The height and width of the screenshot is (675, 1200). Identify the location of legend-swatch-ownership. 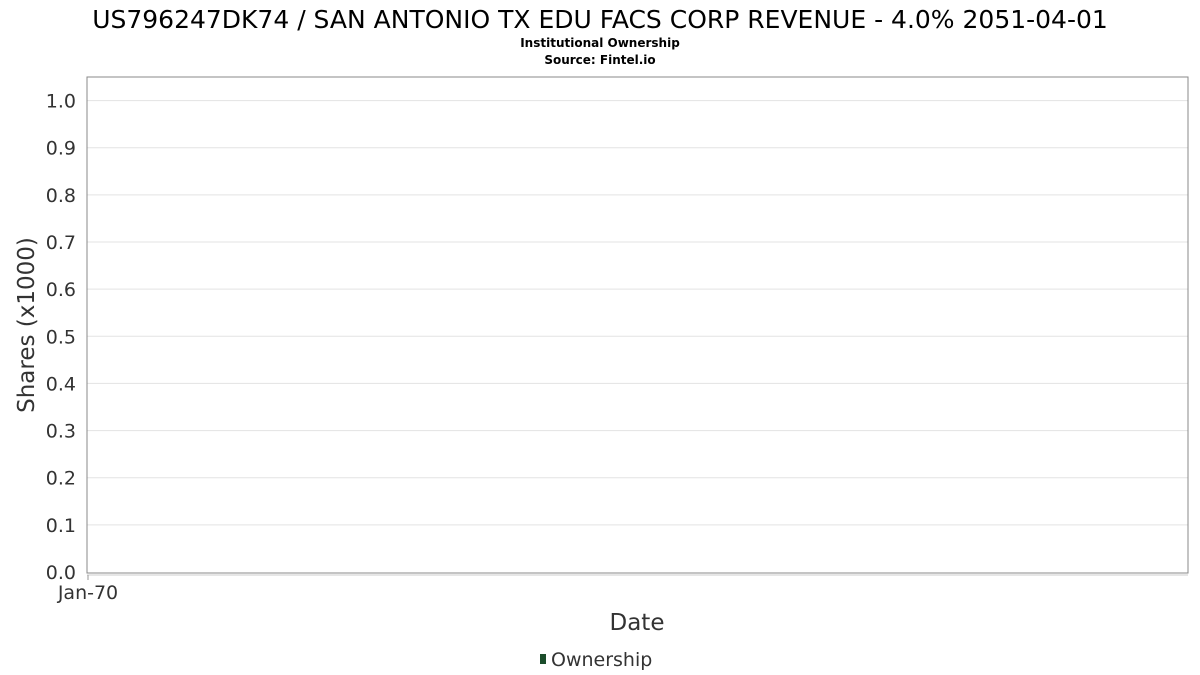
(543, 659).